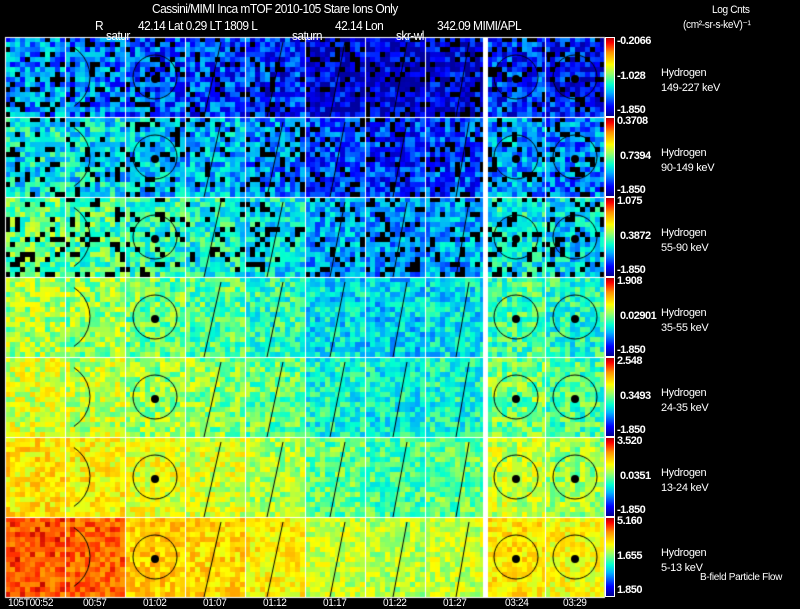  I want to click on bfield-note: B-field Particle Flow, so click(741, 577).